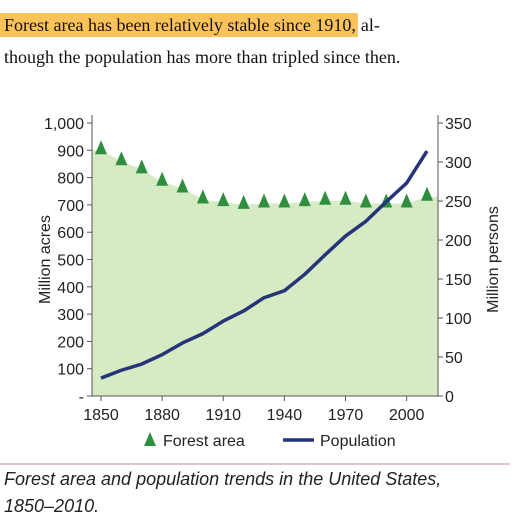 This screenshot has height=526, width=521. I want to click on y-tick-label: 100, so click(70, 370).